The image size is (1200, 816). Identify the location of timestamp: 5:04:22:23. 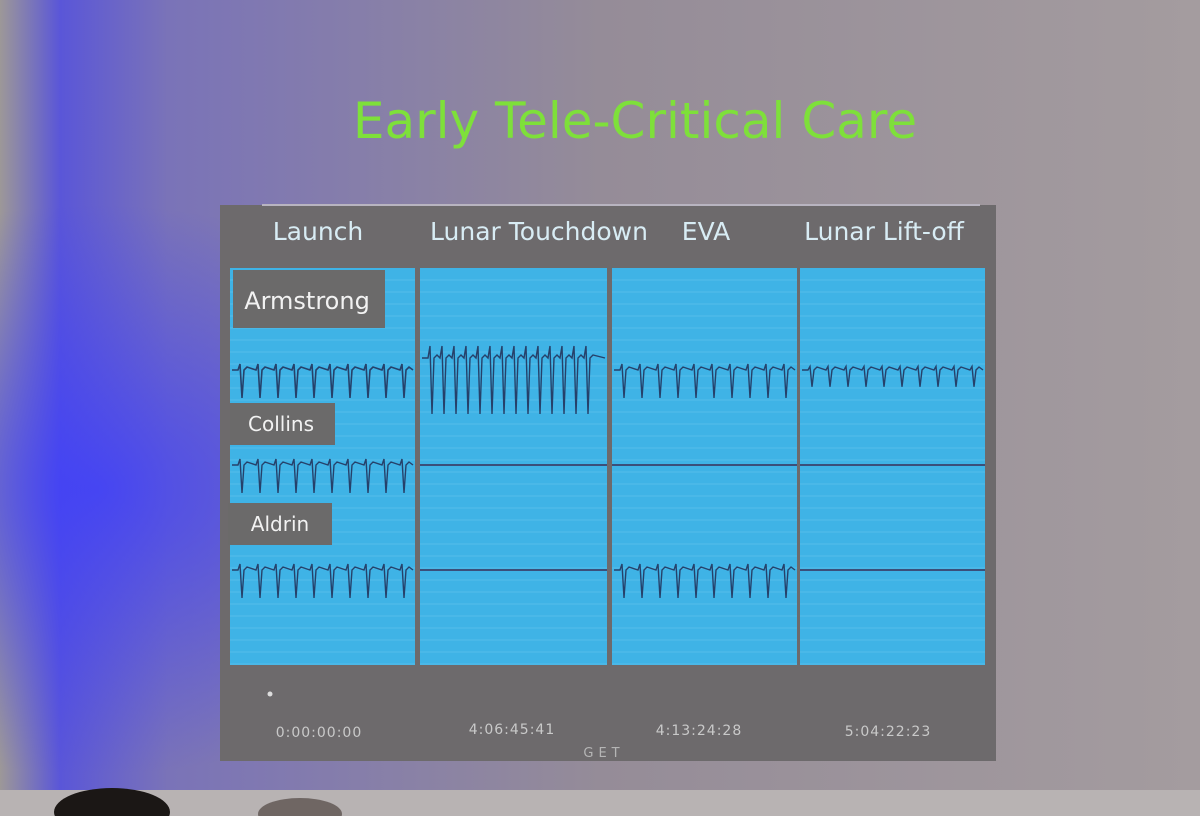
(888, 732).